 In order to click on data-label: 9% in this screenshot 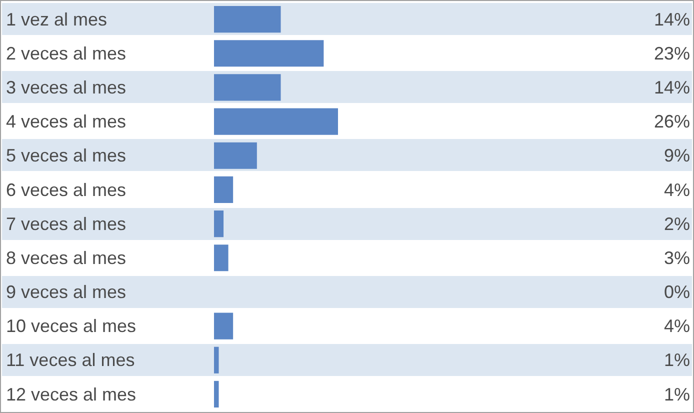, I will do `click(677, 156)`.